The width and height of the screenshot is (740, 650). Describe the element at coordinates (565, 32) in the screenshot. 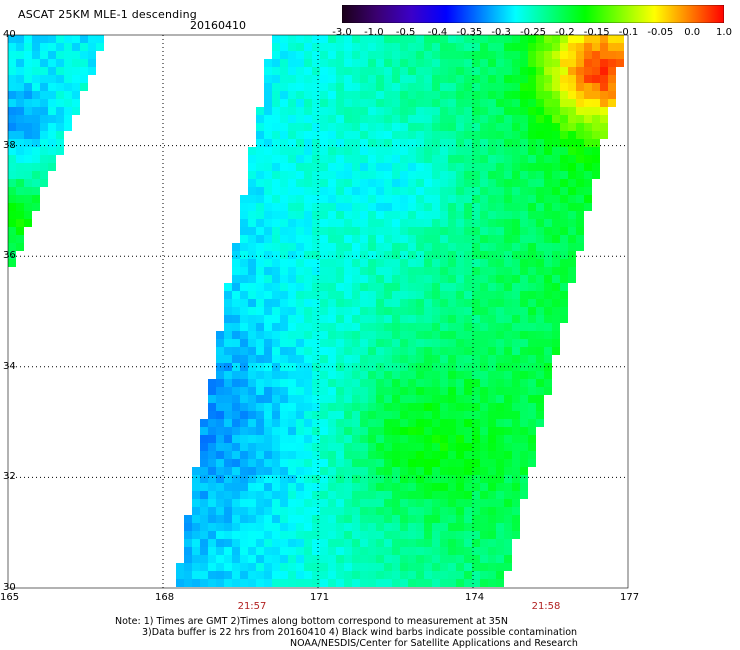

I see `color-scale-tick-label: -0.2` at that location.